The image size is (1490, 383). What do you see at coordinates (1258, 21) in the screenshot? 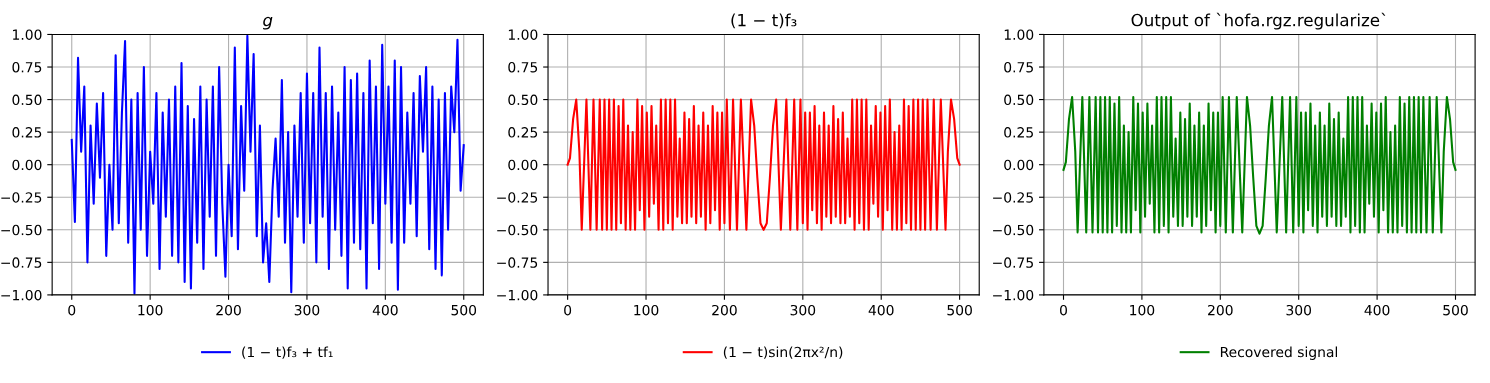
I see `chart-title: Output of `hofa.rgz.regularize`` at bounding box center [1258, 21].